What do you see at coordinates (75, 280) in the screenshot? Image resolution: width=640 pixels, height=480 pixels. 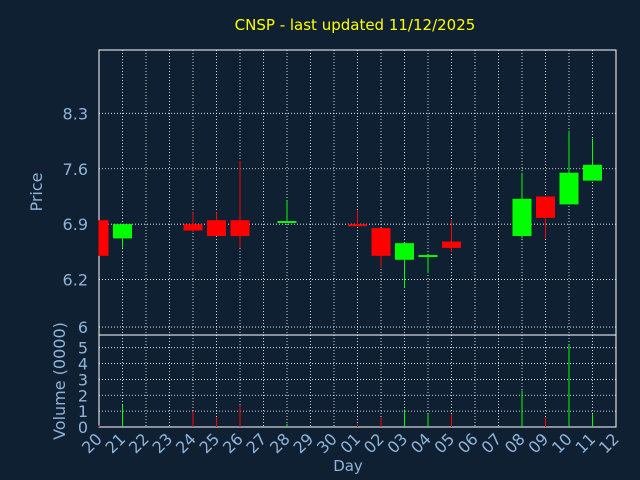 I see `price-tick-label: 6.2` at bounding box center [75, 280].